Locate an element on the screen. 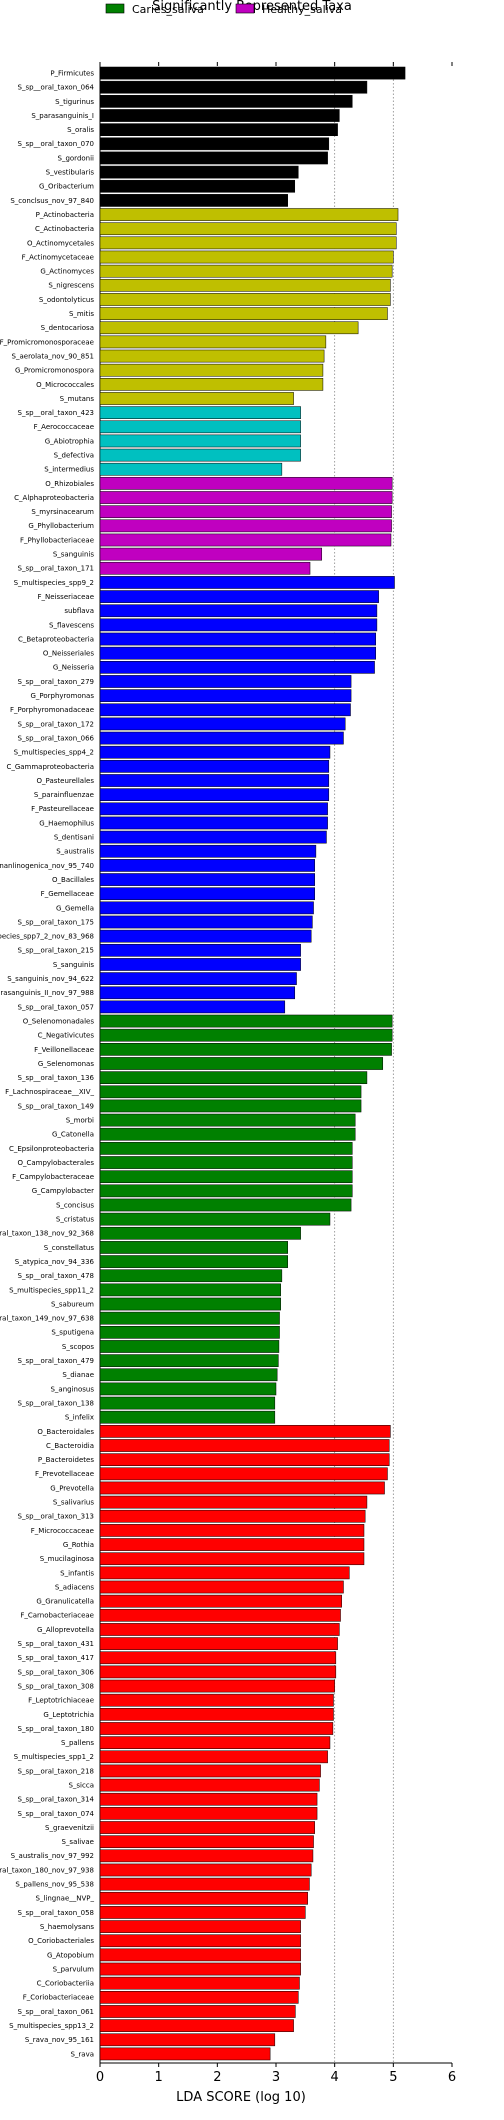 The image size is (504, 2120). category-label: O_Actinomycetales is located at coordinates (60, 243).